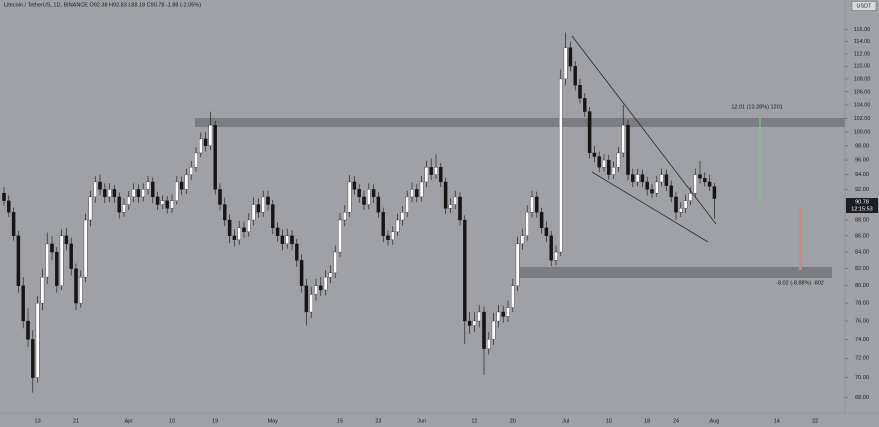 The image size is (879, 427). I want to click on y-tick-label: 114.00, so click(862, 42).